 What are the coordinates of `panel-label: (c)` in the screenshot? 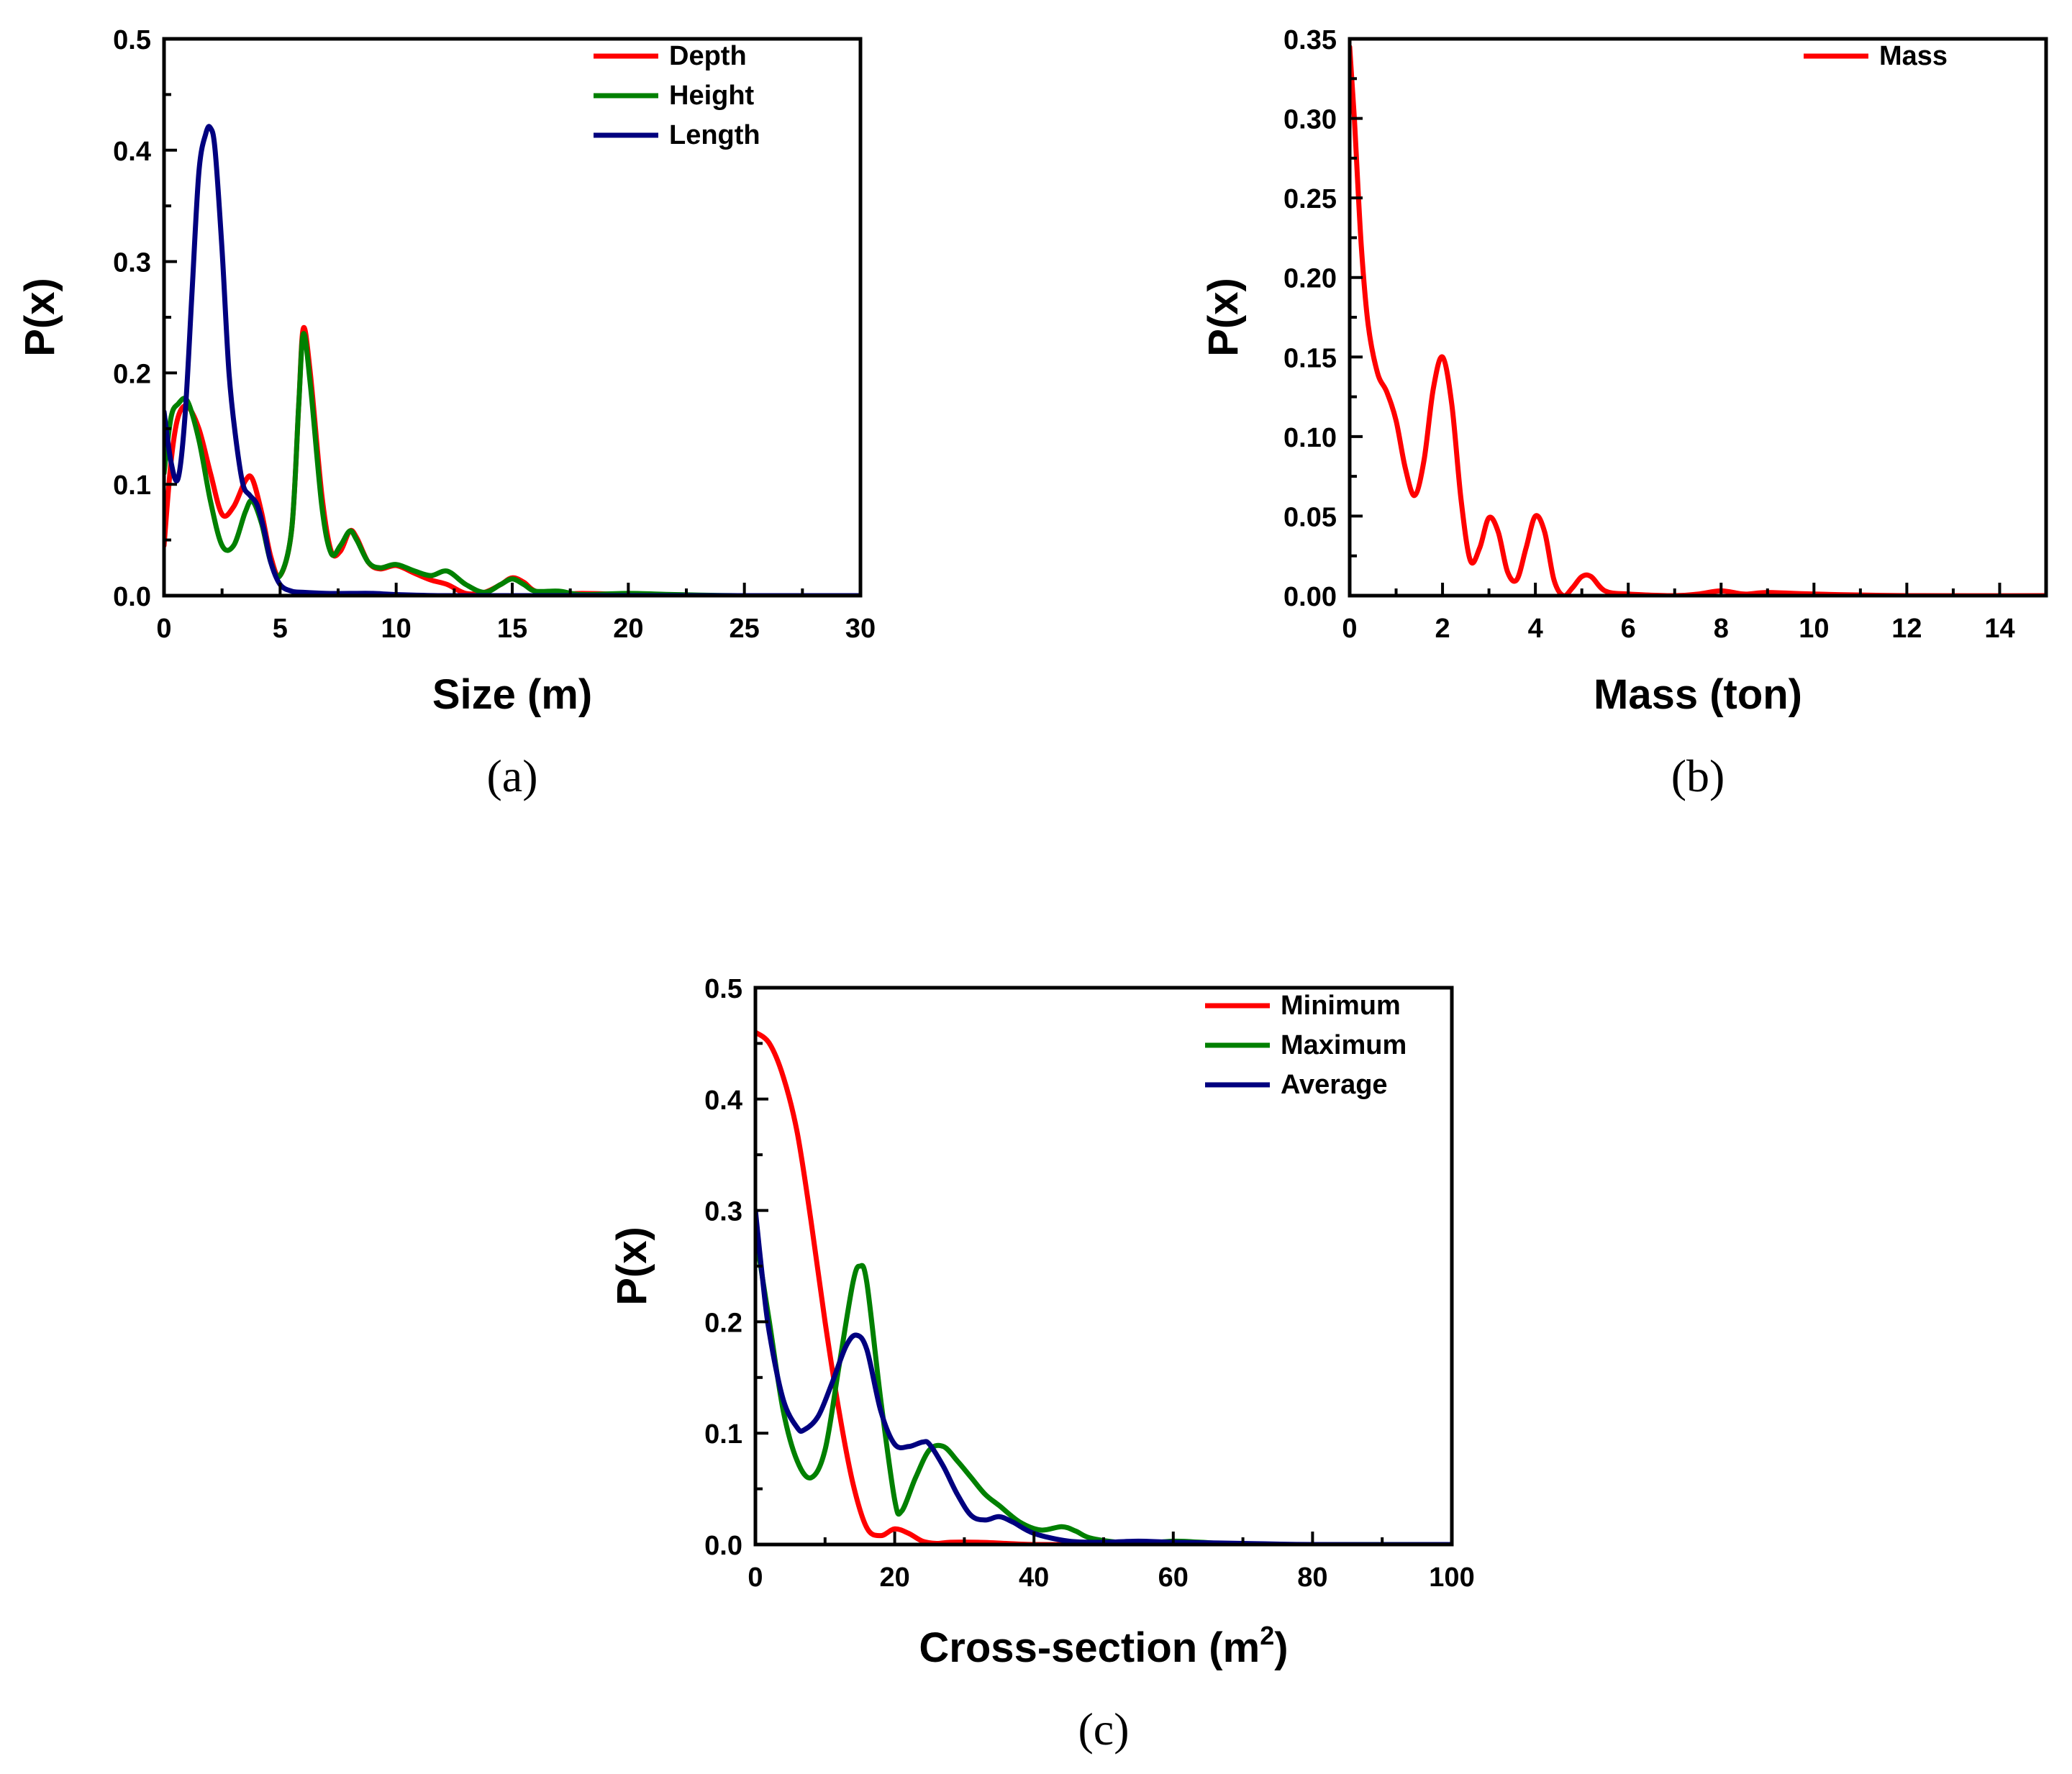 It's located at (1103, 1729).